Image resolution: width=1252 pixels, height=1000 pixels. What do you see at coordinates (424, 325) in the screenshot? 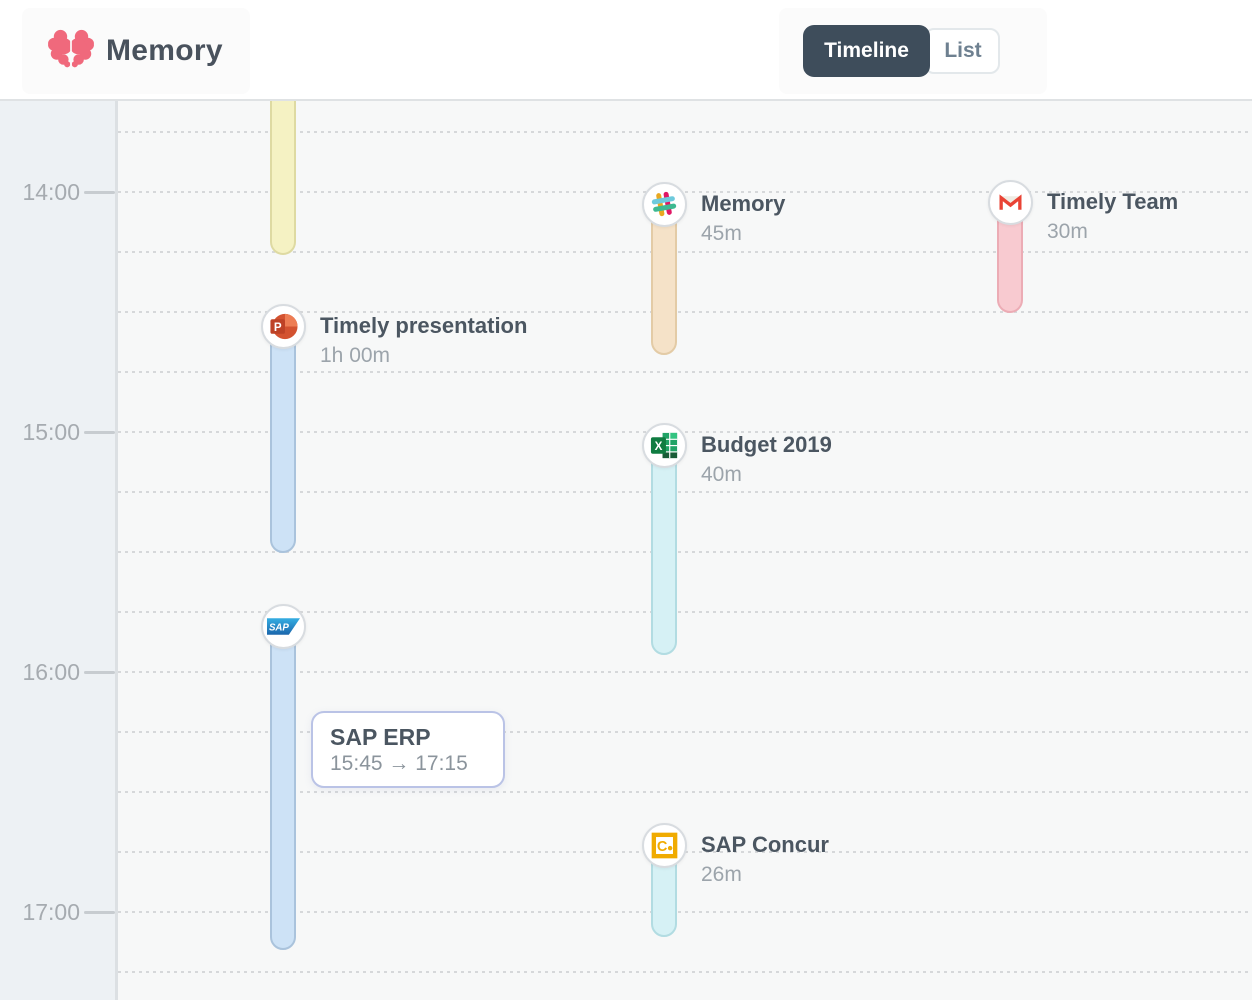
I see `event-title: Timely presentation` at bounding box center [424, 325].